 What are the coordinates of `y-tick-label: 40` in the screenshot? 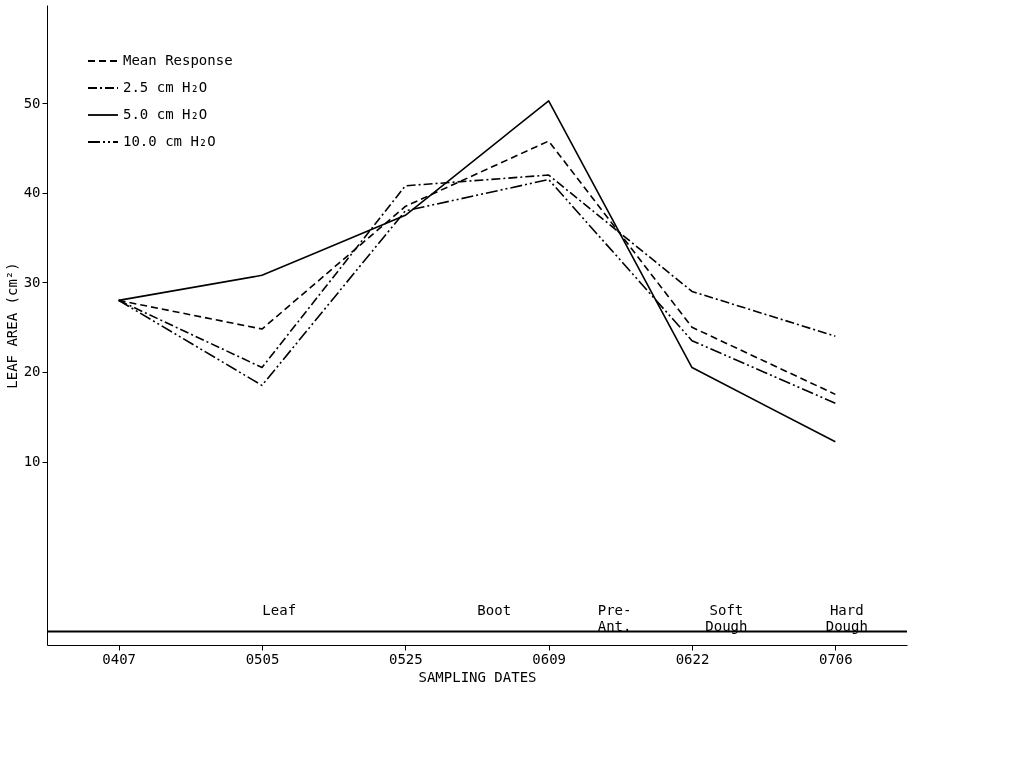 It's located at (32, 192).